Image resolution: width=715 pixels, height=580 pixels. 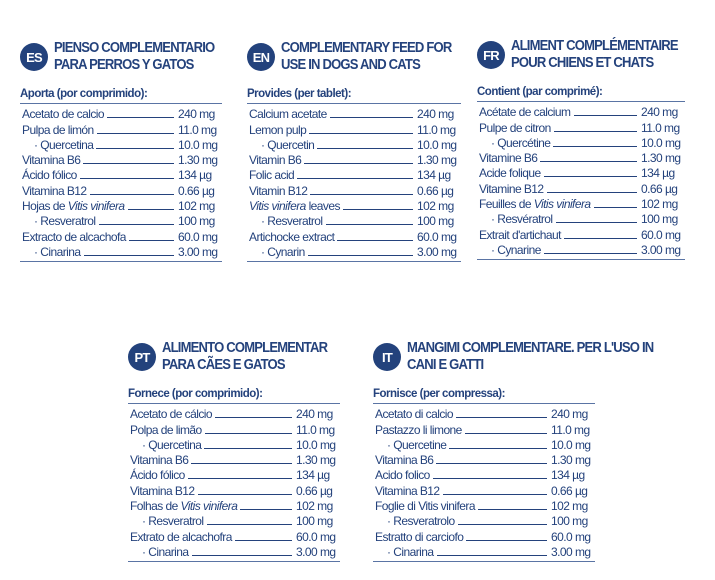 I want to click on table-row: · Quercetina 10.0 mg, so click(x=235, y=444).